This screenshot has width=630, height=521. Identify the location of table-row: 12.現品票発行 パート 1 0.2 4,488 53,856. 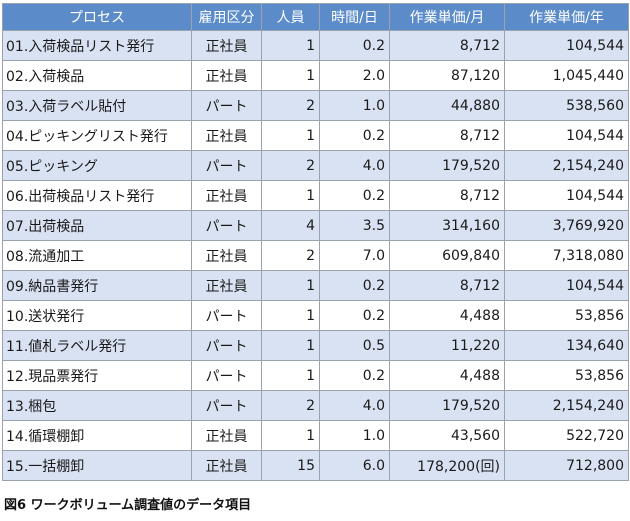
(315, 375).